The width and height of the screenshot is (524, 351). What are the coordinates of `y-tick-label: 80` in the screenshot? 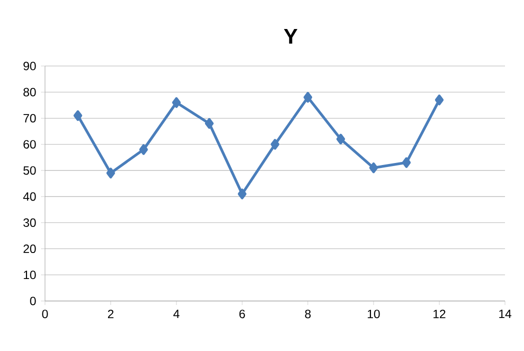 It's located at (29, 92).